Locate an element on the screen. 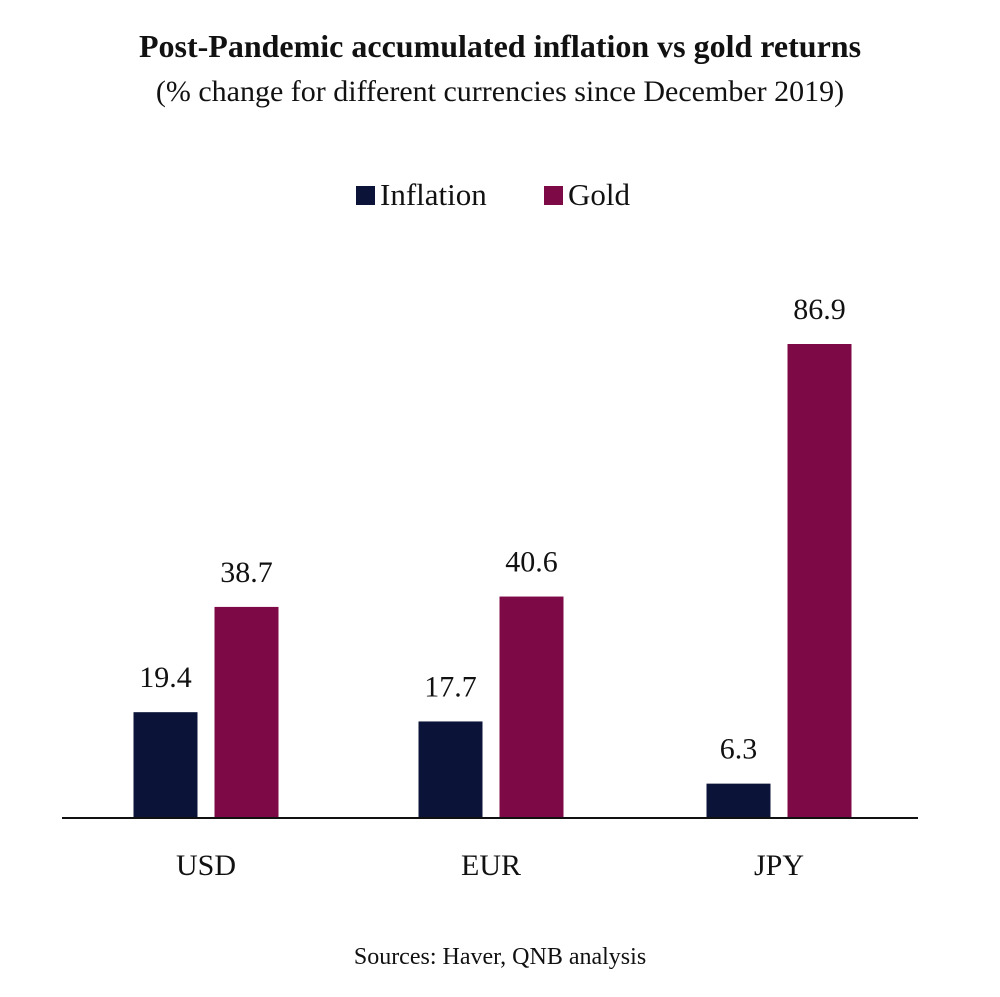  x-tick-label-eur: EUR is located at coordinates (491, 865).